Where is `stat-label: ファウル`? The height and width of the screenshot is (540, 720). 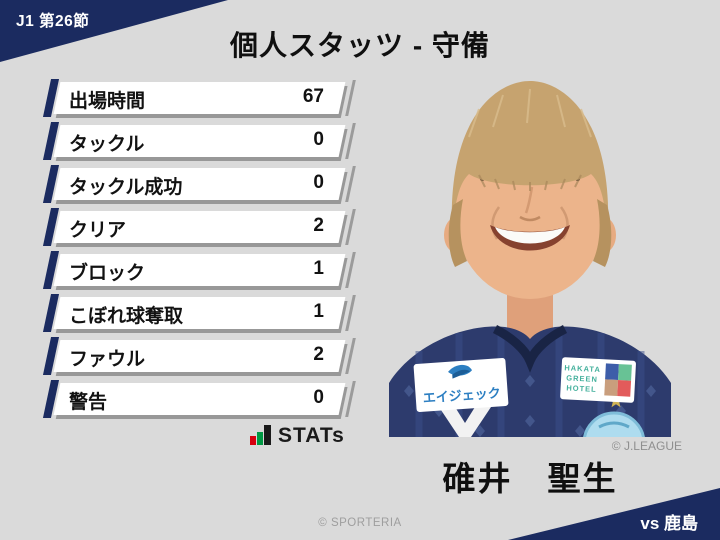 stat-label: ファウル is located at coordinates (107, 359).